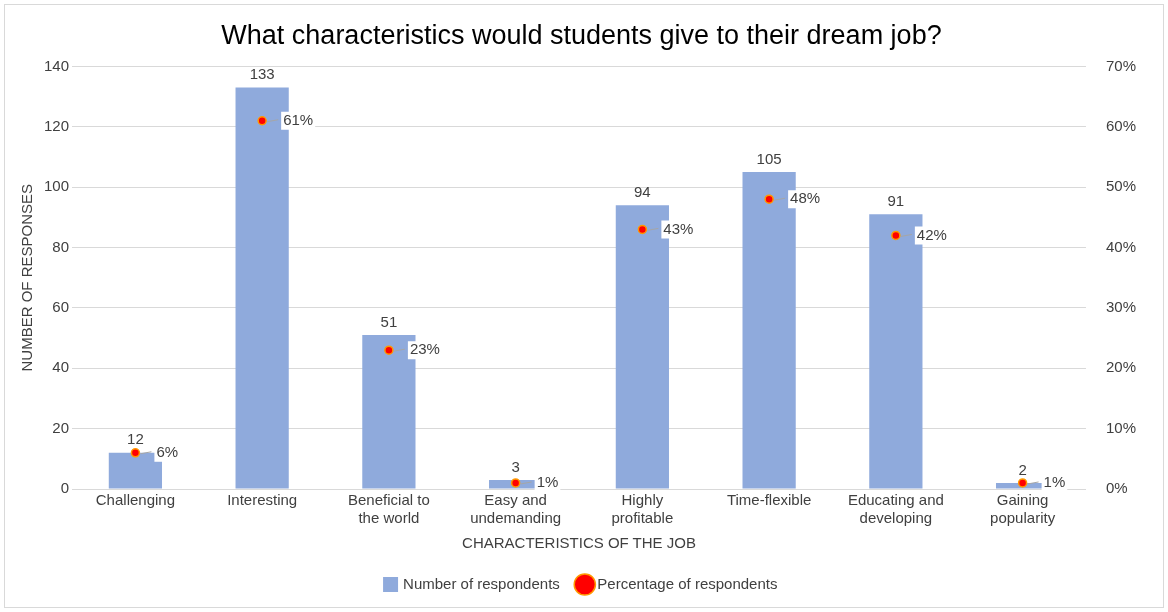 This screenshot has width=1168, height=612. Describe the element at coordinates (135, 439) in the screenshot. I see `data-label: 12` at that location.